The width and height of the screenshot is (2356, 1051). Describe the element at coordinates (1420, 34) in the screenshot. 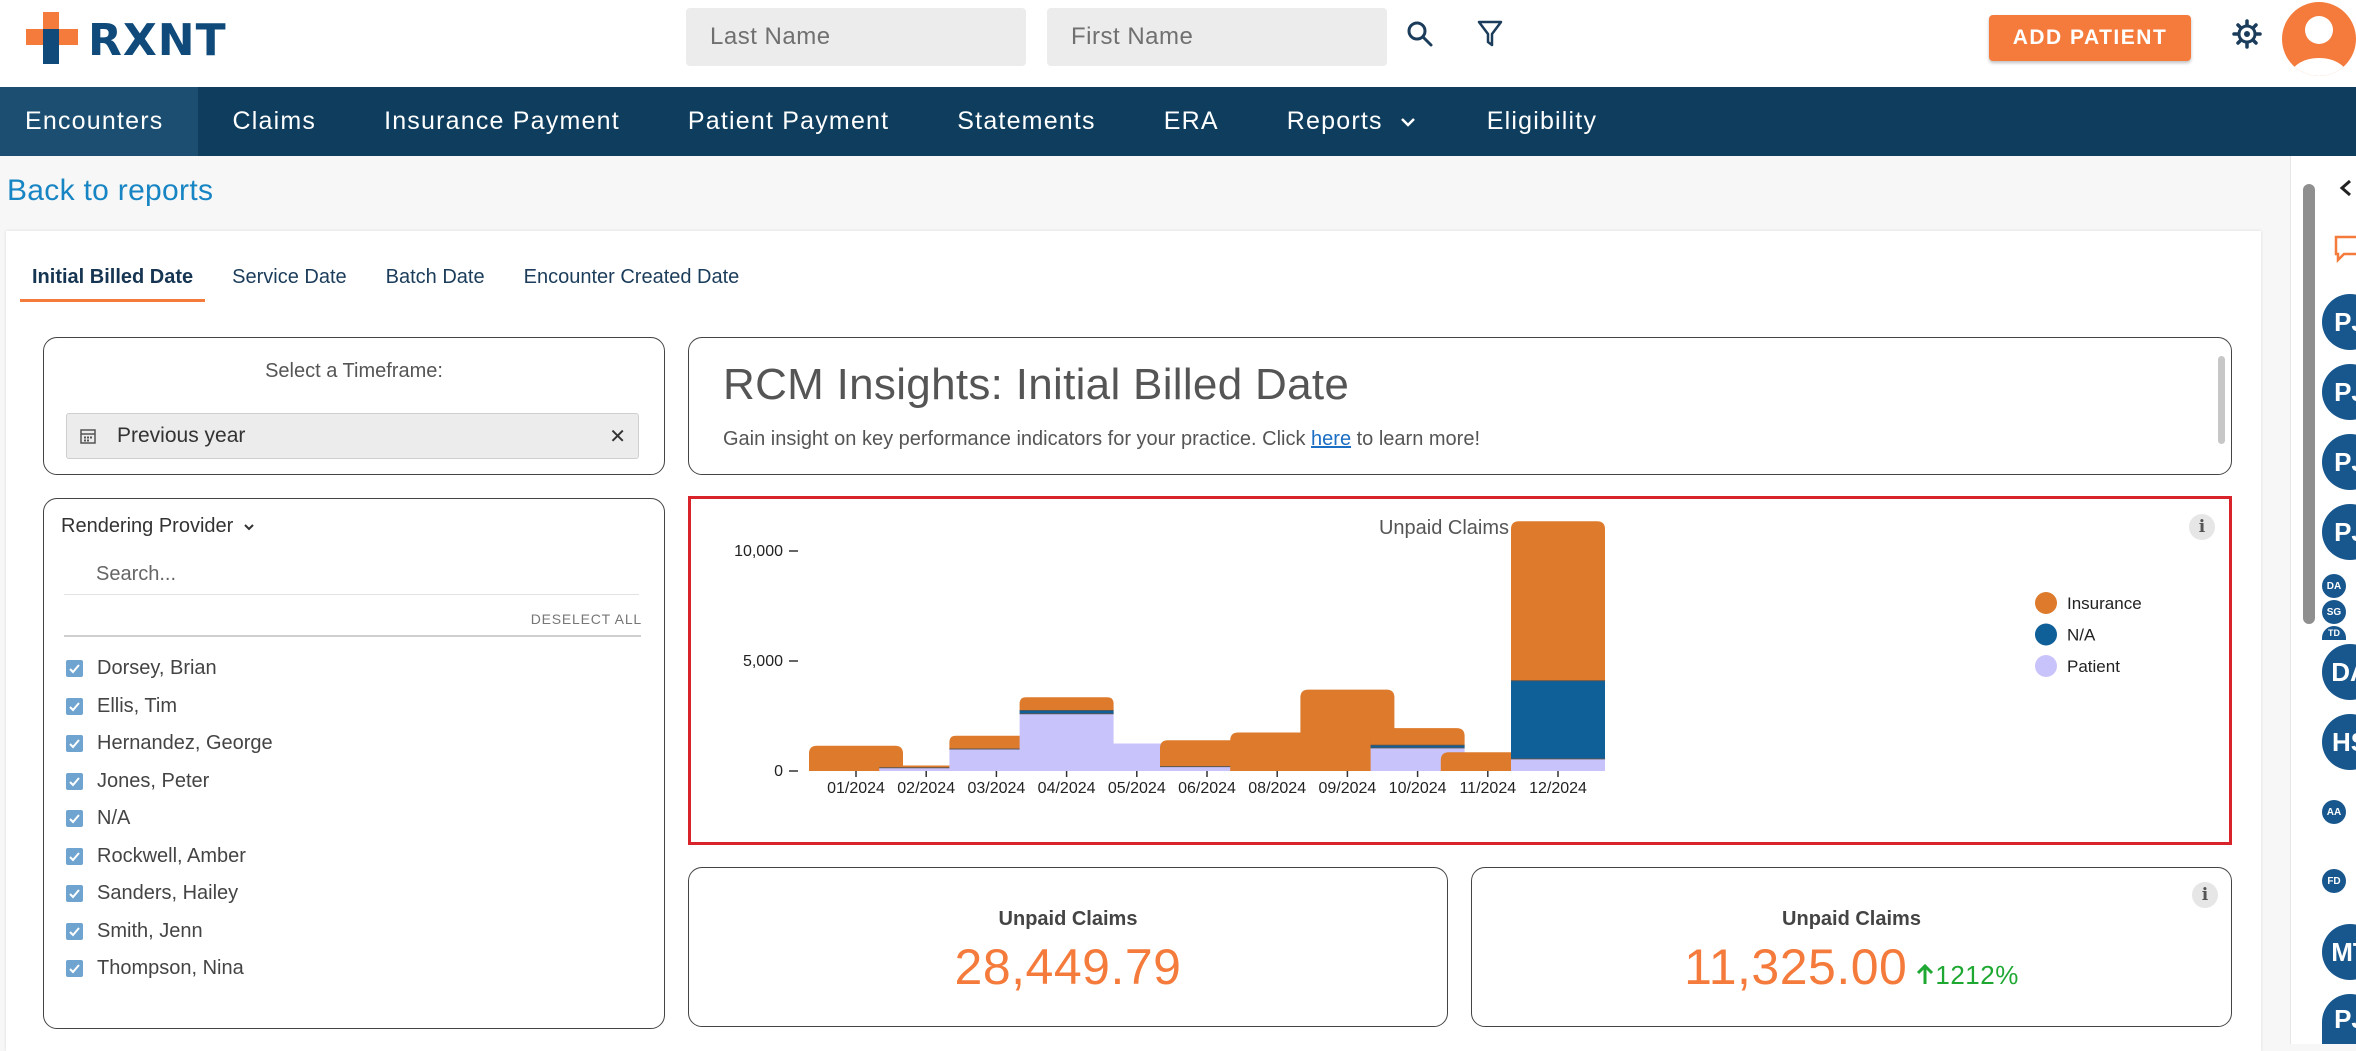

I see `search-icon` at that location.